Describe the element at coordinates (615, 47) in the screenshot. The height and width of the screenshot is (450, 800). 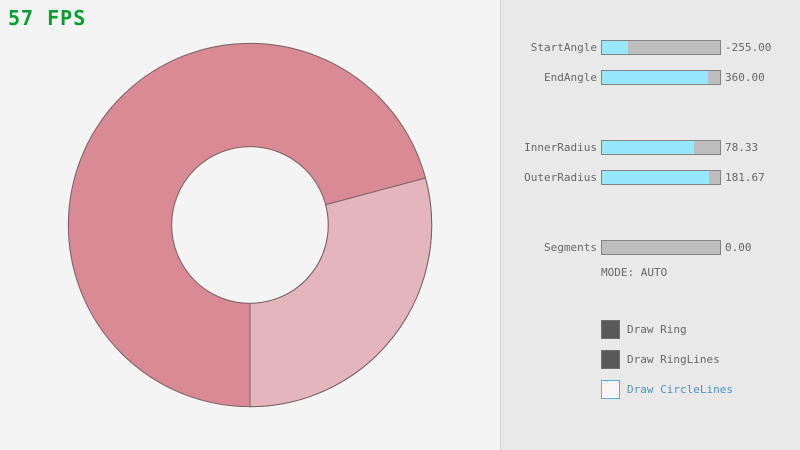
I see `startangle-slider-fill` at that location.